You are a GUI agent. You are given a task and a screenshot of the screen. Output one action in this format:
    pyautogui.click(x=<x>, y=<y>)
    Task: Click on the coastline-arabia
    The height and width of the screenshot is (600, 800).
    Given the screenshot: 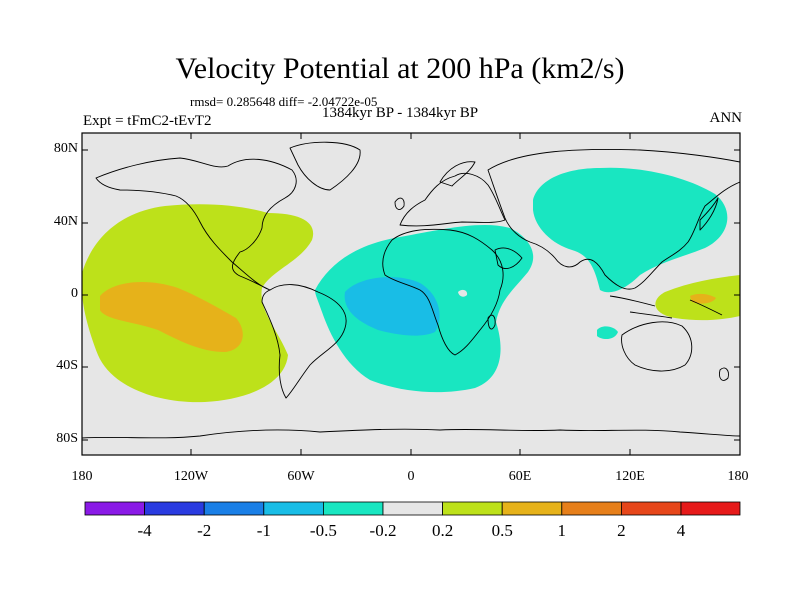 What is the action you would take?
    pyautogui.click(x=508, y=258)
    